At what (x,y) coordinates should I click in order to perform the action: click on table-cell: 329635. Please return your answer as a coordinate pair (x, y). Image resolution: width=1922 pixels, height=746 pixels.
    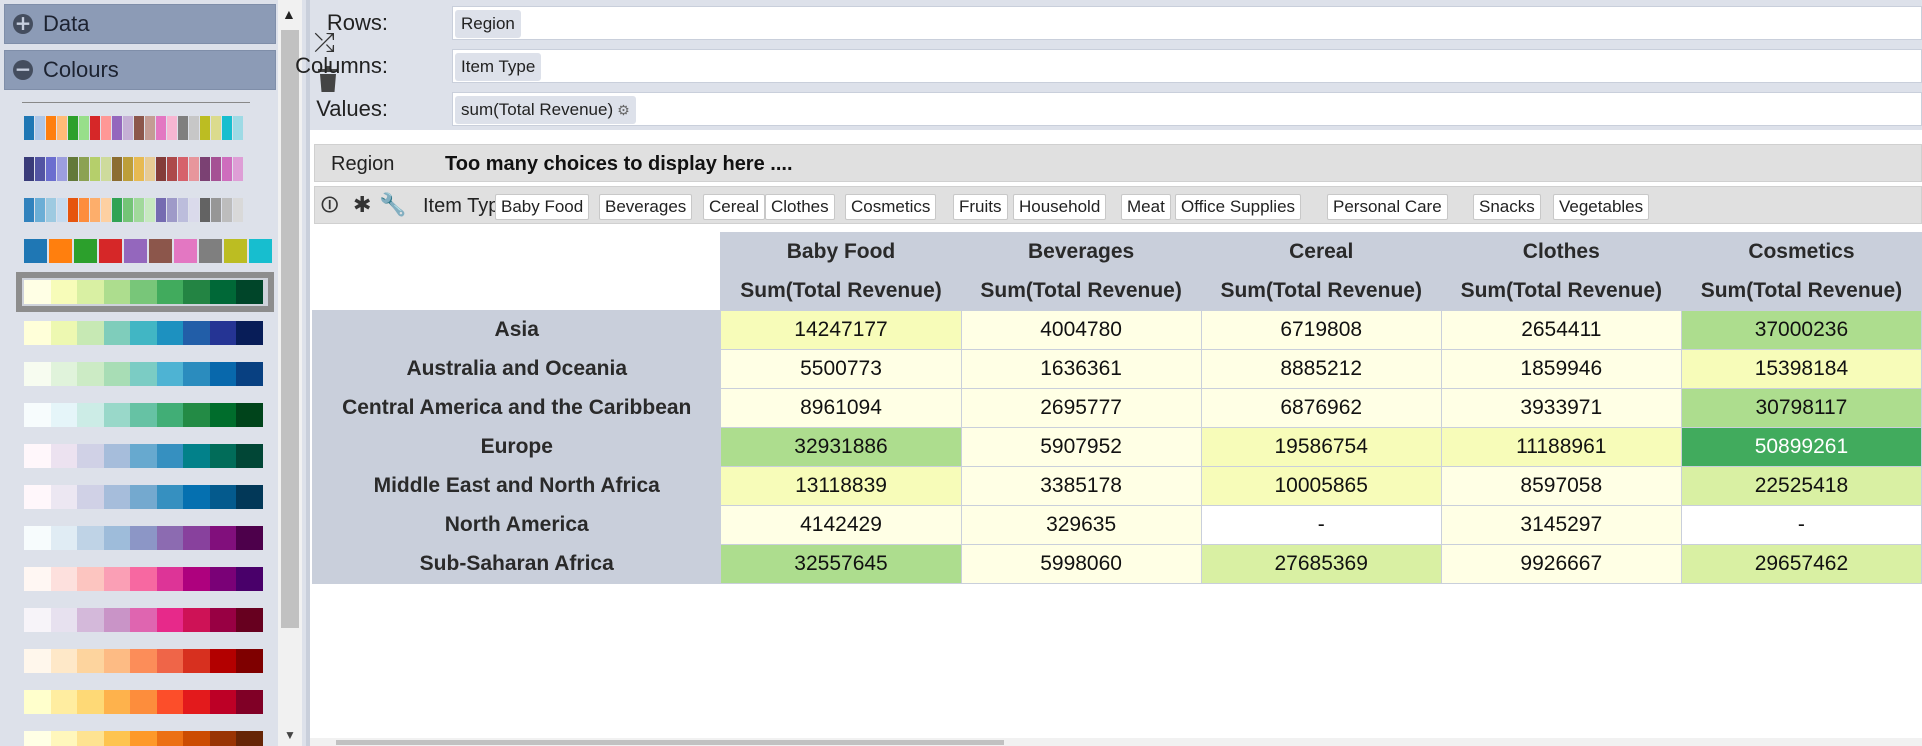
    Looking at the image, I should click on (1081, 525).